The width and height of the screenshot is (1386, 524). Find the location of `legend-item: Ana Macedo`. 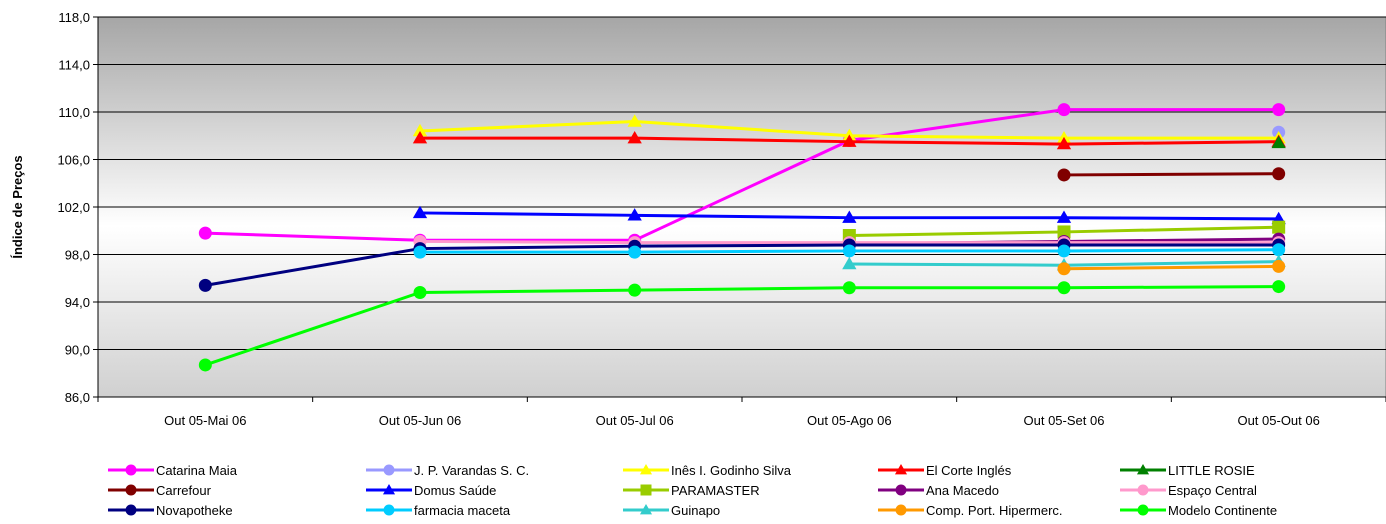

legend-item: Ana Macedo is located at coordinates (938, 490).